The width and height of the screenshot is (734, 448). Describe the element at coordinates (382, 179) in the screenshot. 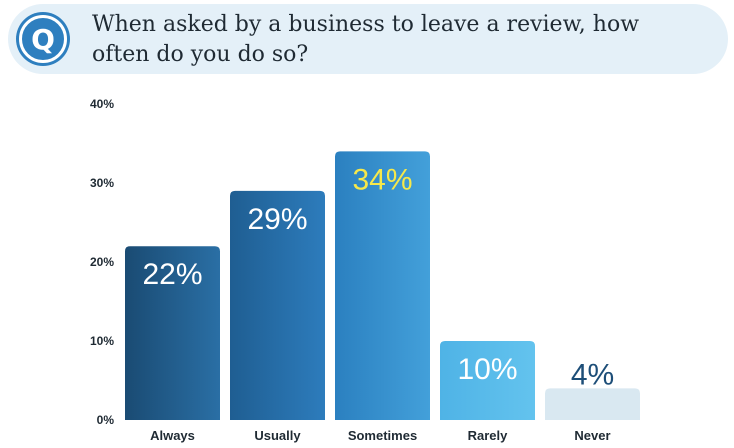

I see `value-label: 34%` at that location.